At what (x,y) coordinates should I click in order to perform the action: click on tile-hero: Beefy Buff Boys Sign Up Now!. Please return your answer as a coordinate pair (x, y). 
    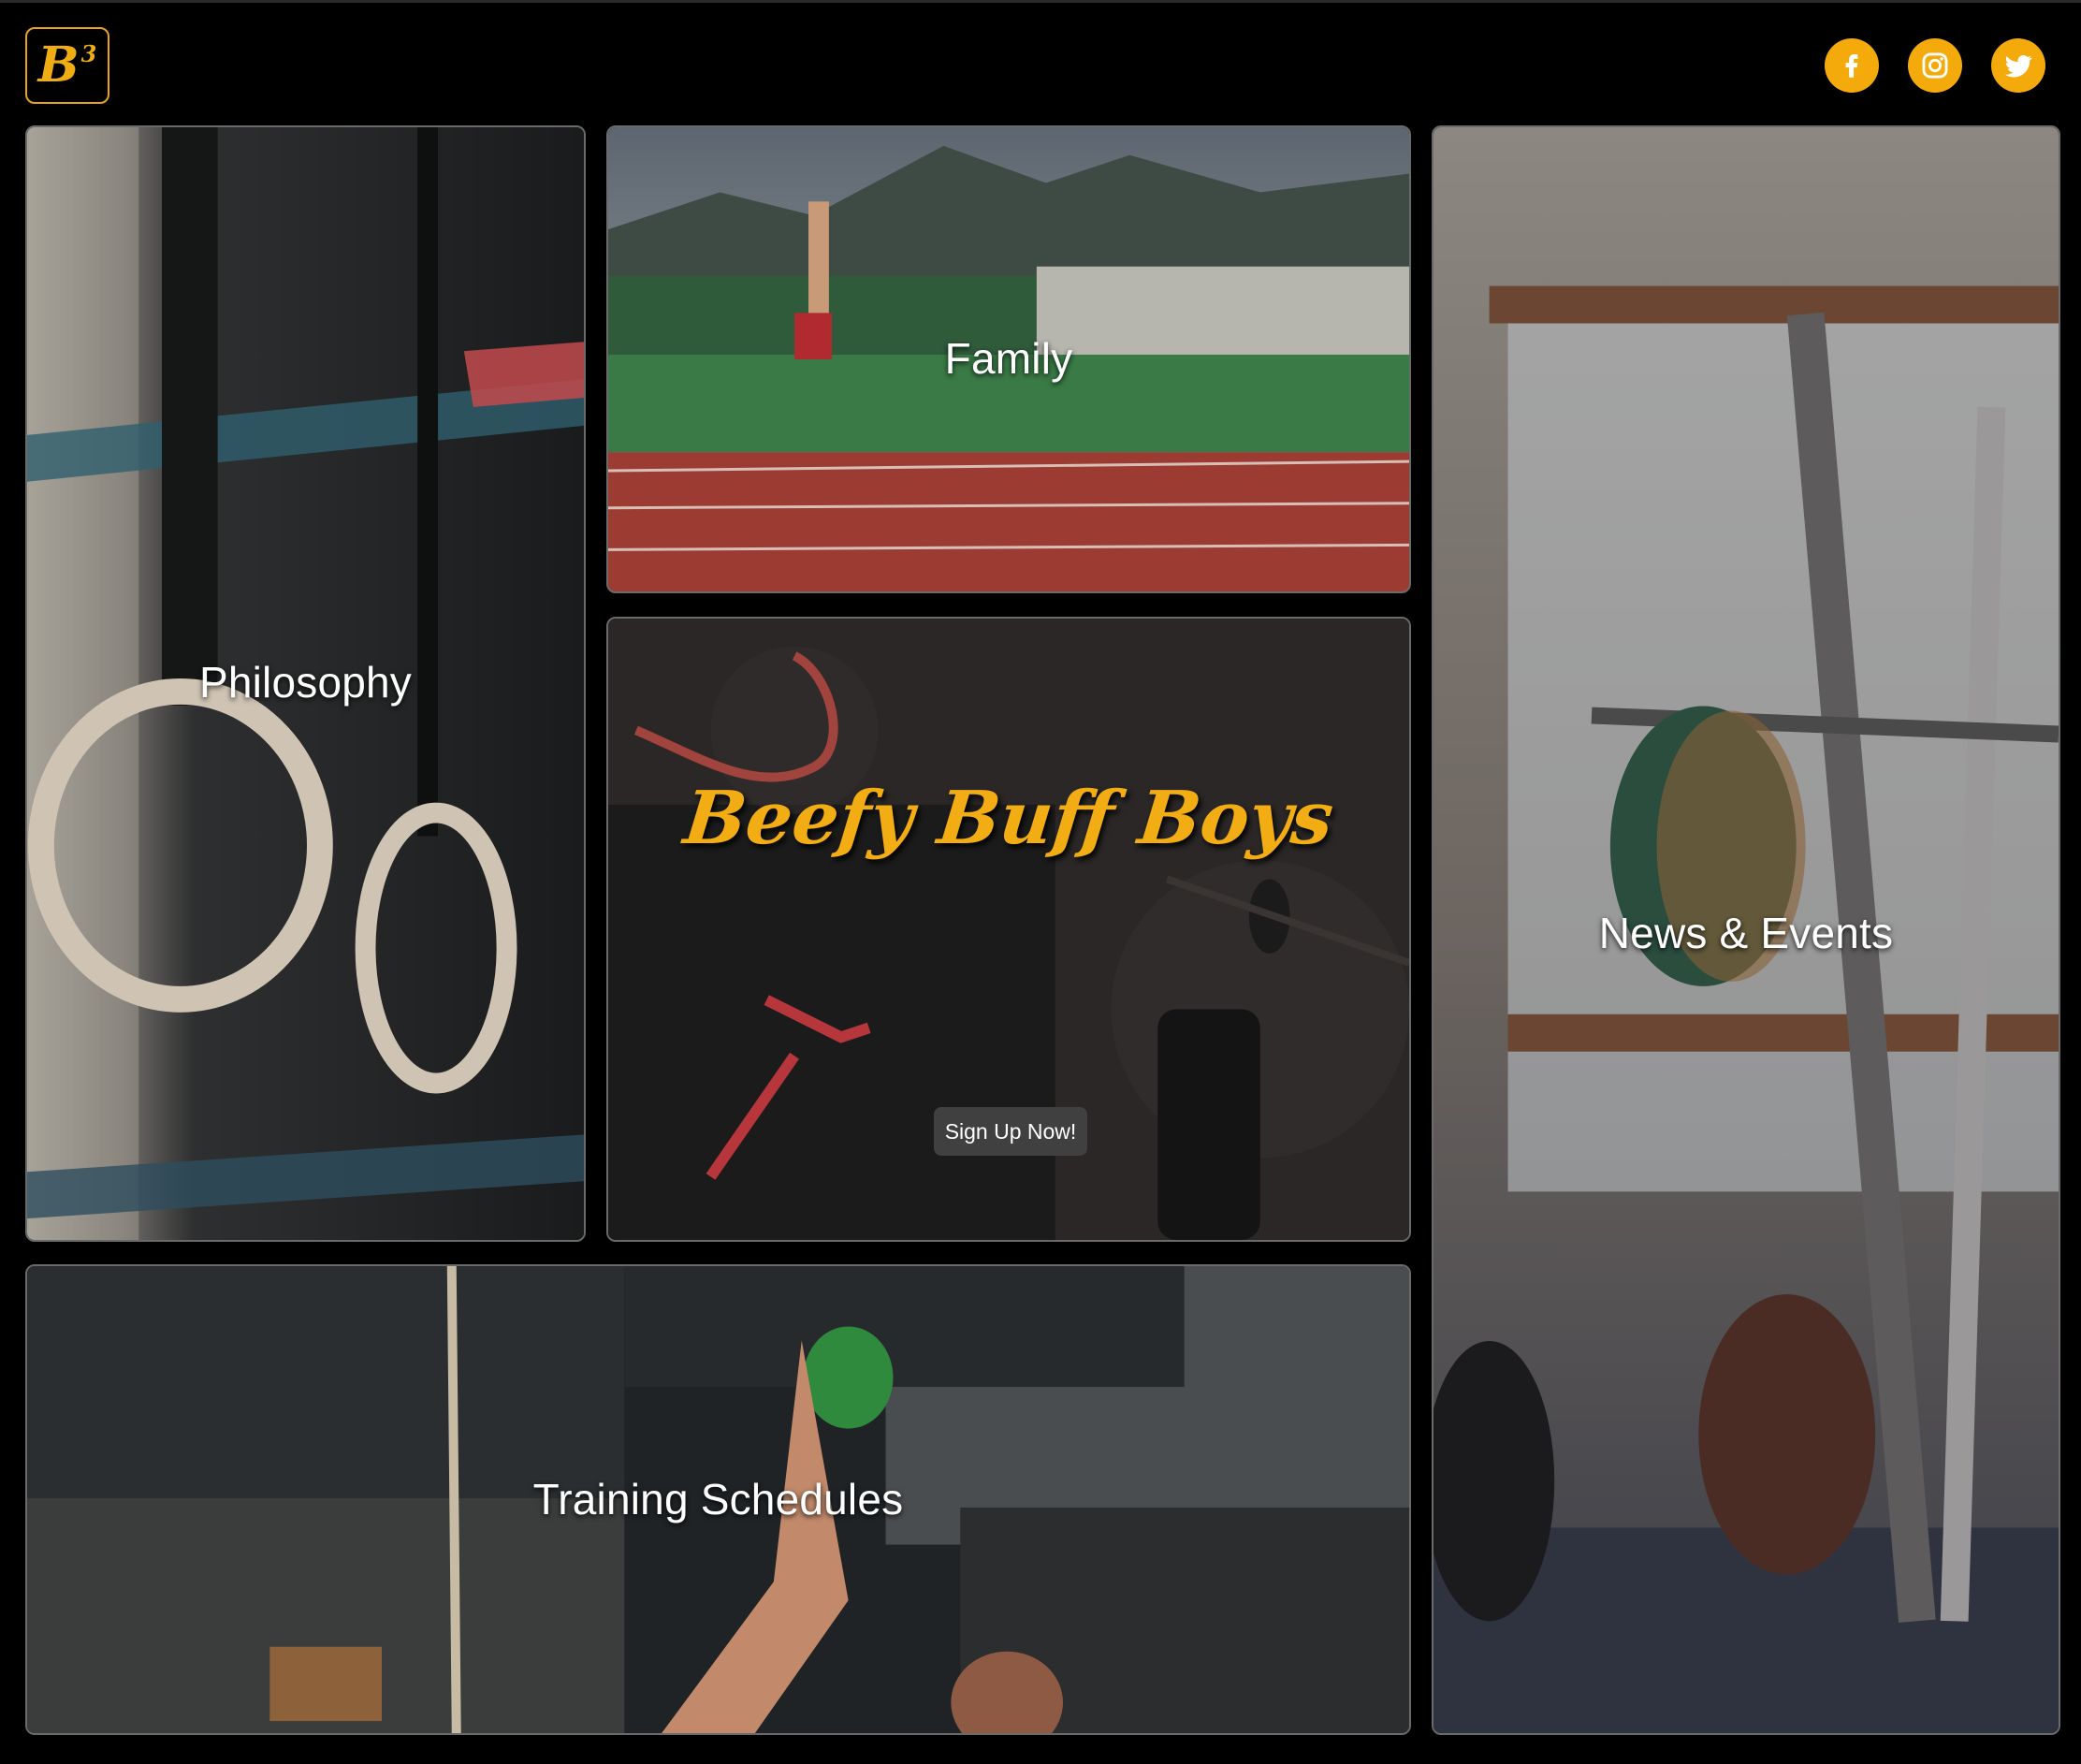
    Looking at the image, I should click on (1008, 929).